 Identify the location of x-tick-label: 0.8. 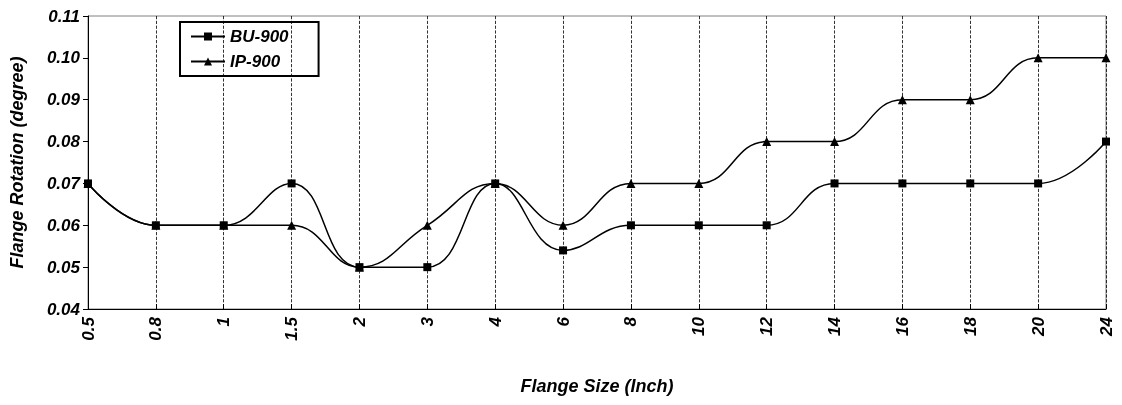
(156, 328).